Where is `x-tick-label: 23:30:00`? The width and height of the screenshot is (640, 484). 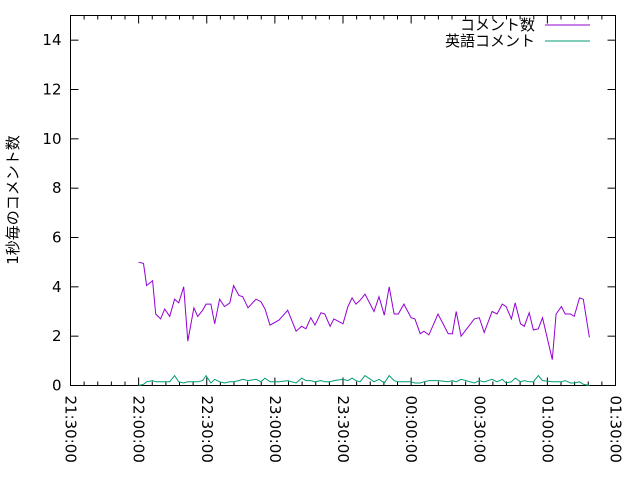
x-tick-label: 23:30:00 is located at coordinates (343, 429).